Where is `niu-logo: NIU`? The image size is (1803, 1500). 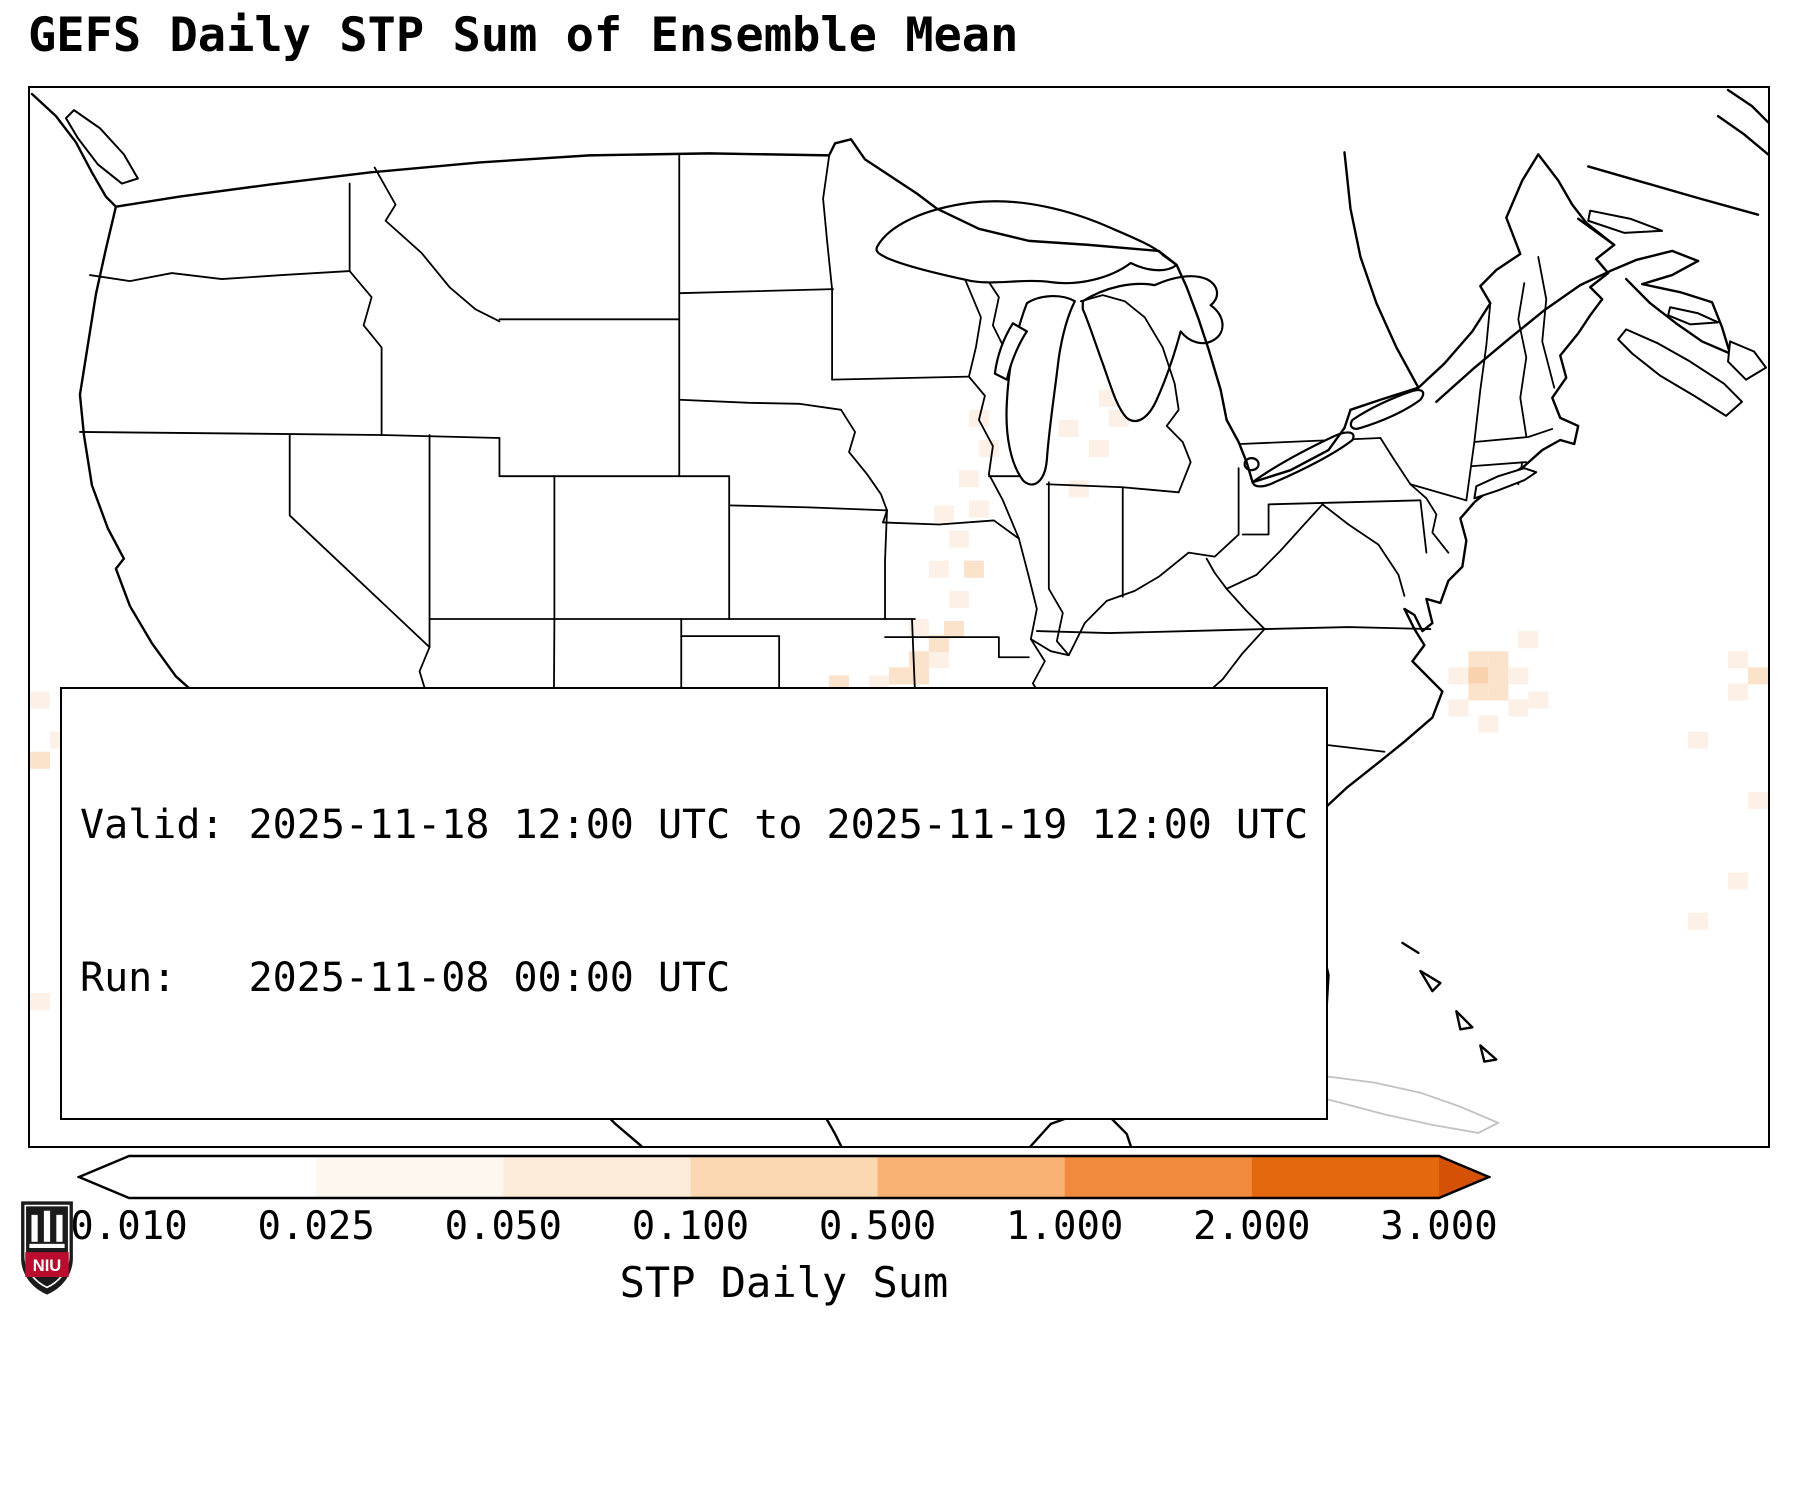
niu-logo: NIU is located at coordinates (47, 1248).